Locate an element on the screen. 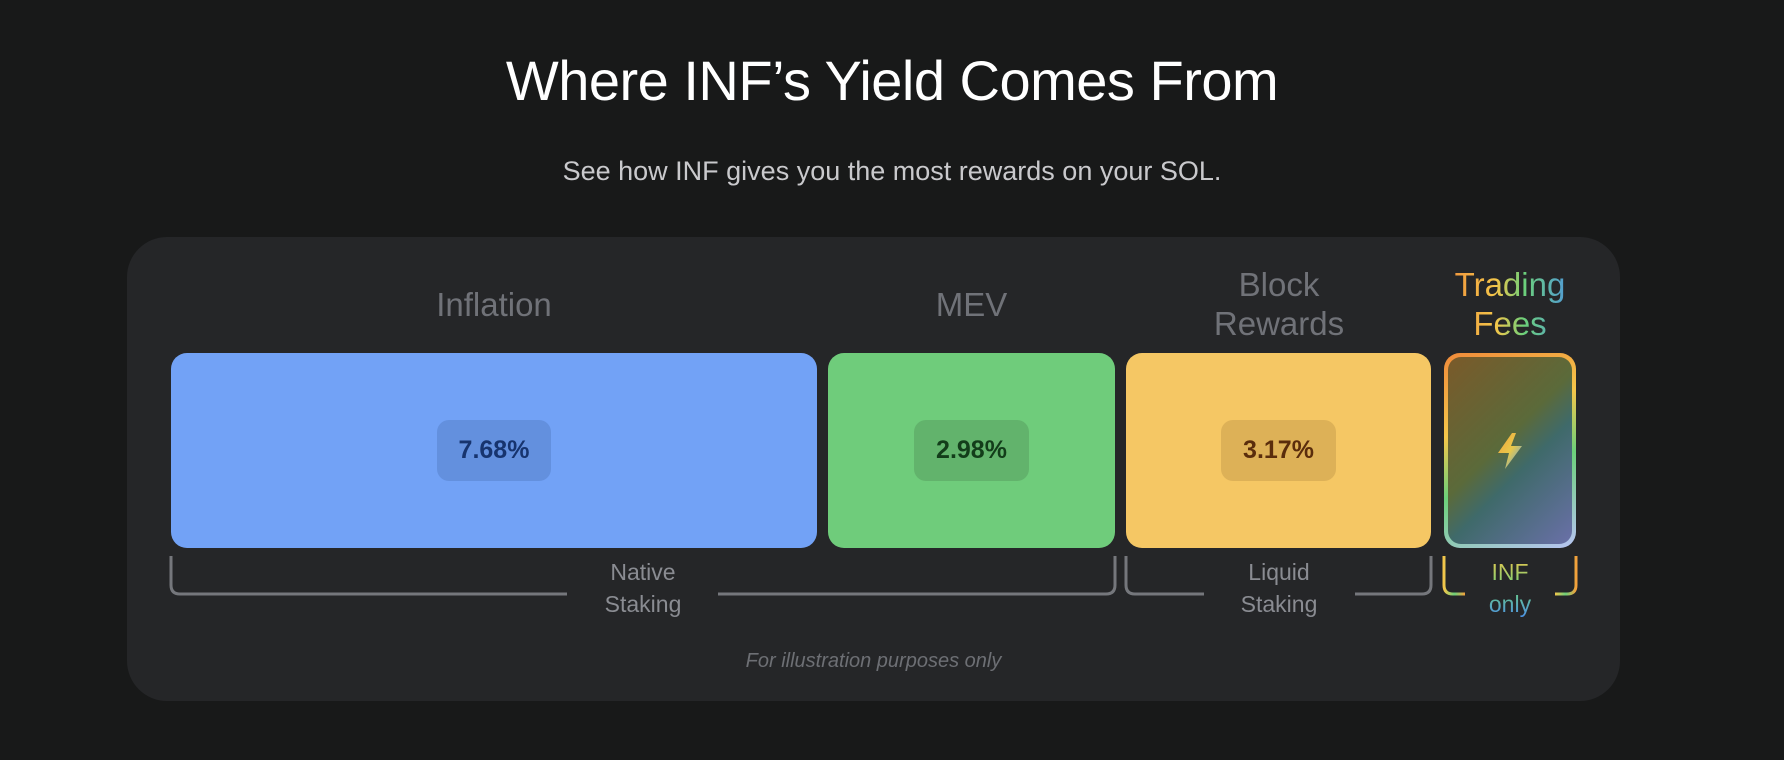  page-title: Where INF’s Yield Comes From is located at coordinates (892, 80).